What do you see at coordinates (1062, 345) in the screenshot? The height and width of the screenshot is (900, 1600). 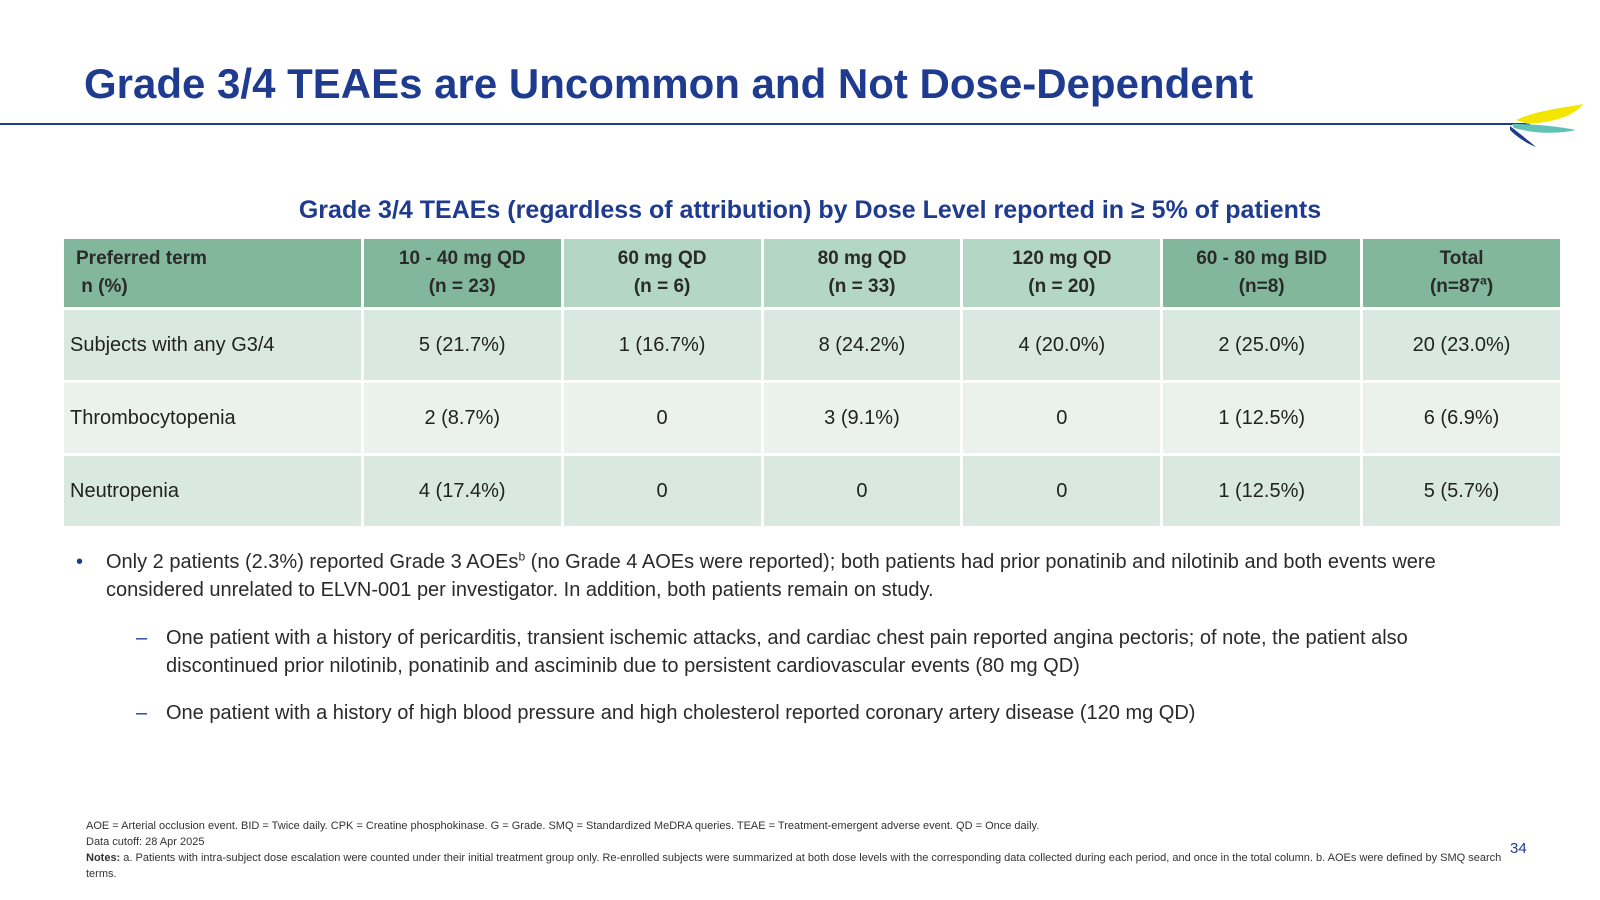 I see `table-cell: 4 (20.0%)` at bounding box center [1062, 345].